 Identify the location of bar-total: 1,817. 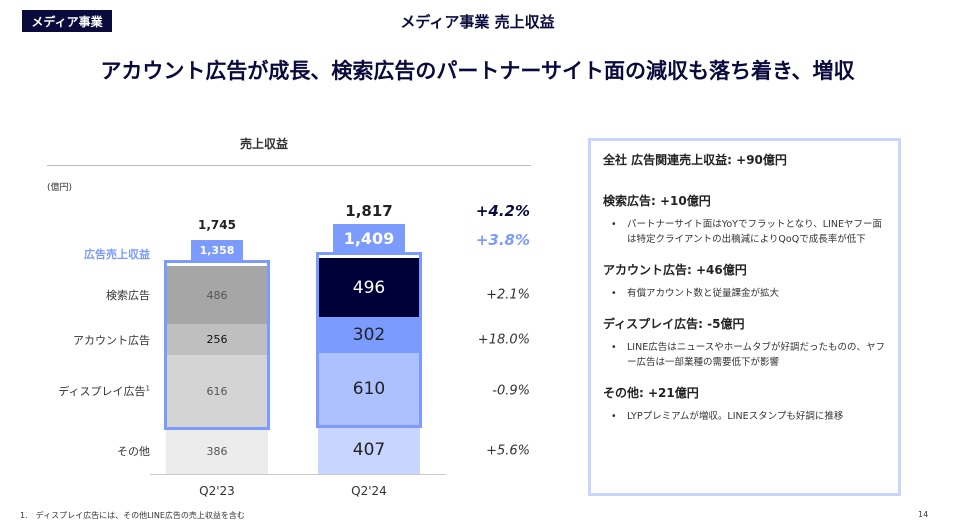
(369, 211).